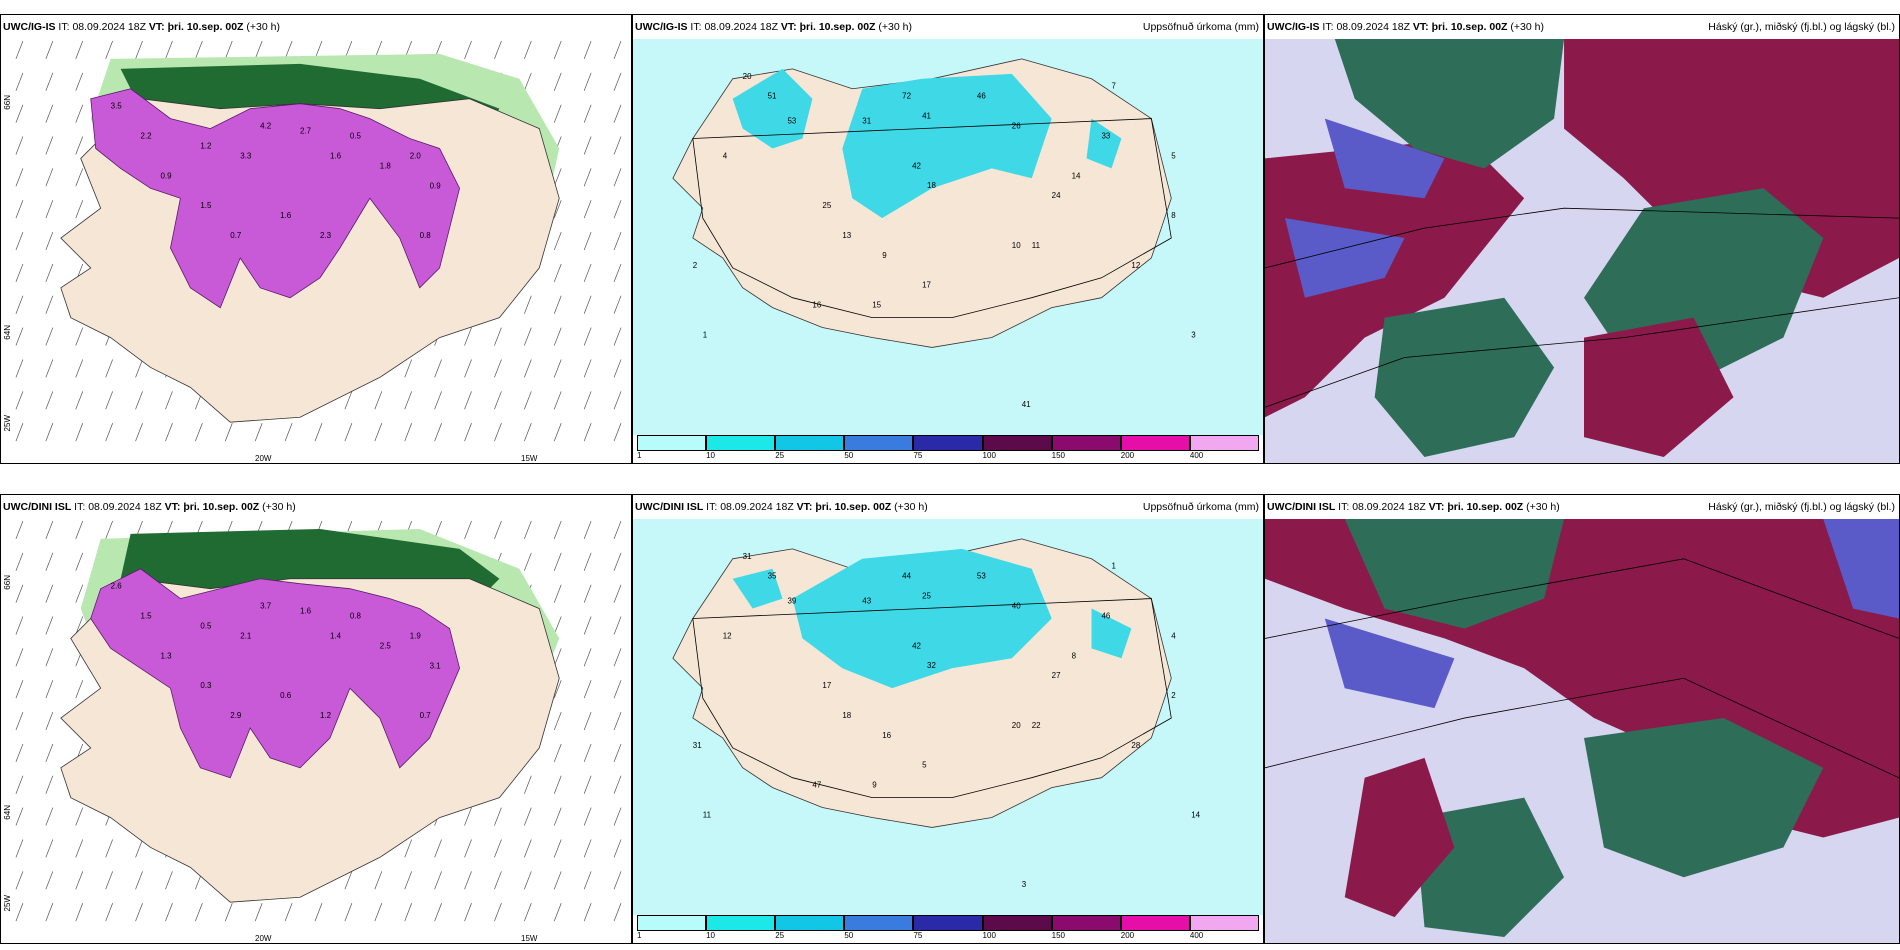 The height and width of the screenshot is (950, 1900). What do you see at coordinates (416, 155) in the screenshot?
I see `value-label: 2.0` at bounding box center [416, 155].